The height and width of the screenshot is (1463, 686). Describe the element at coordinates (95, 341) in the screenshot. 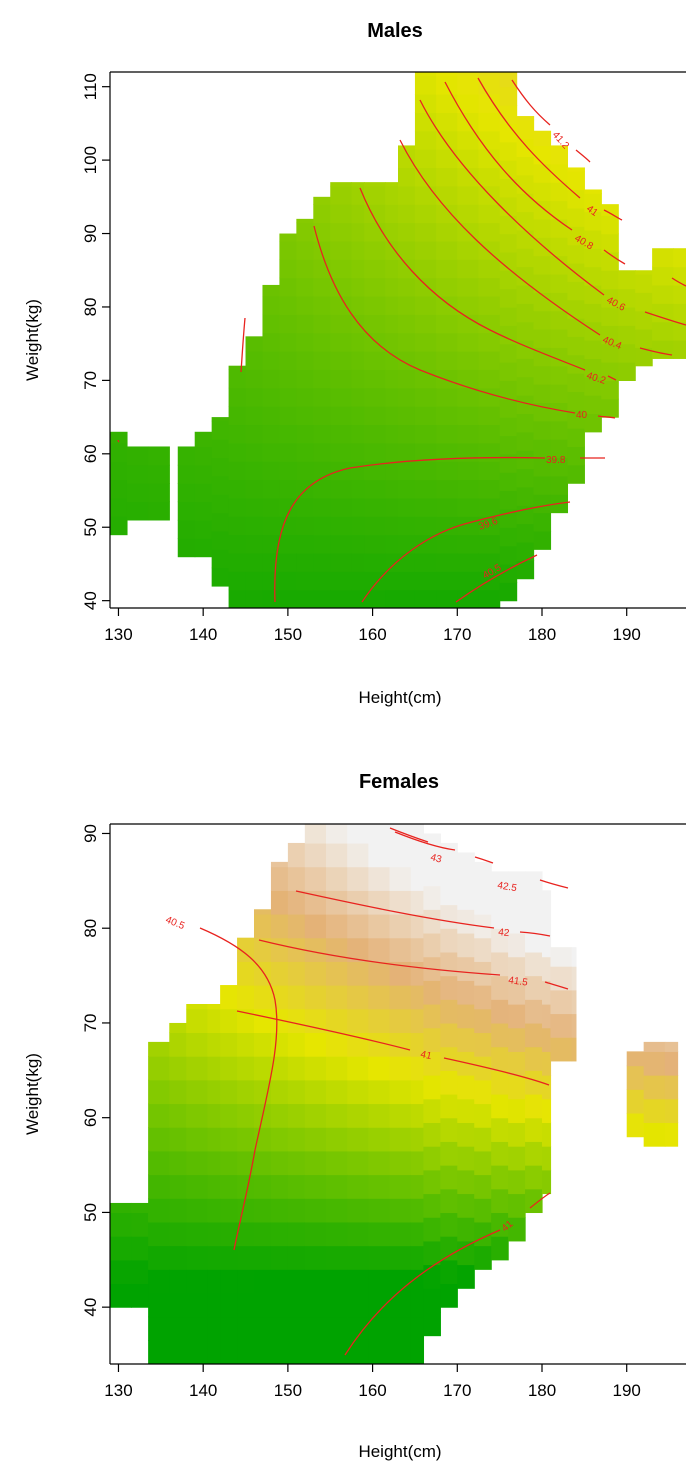

I see `males-y-ticks: 40 50 60 70 80 90 100 110` at that location.